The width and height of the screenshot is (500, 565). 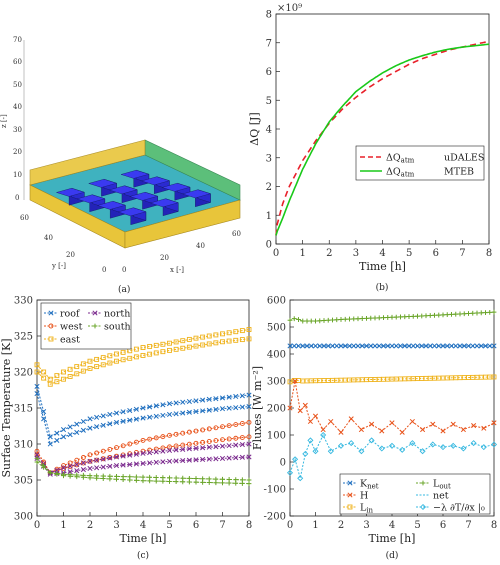 What do you see at coordinates (17, 40) in the screenshot?
I see `z-tick-70: 70` at bounding box center [17, 40].